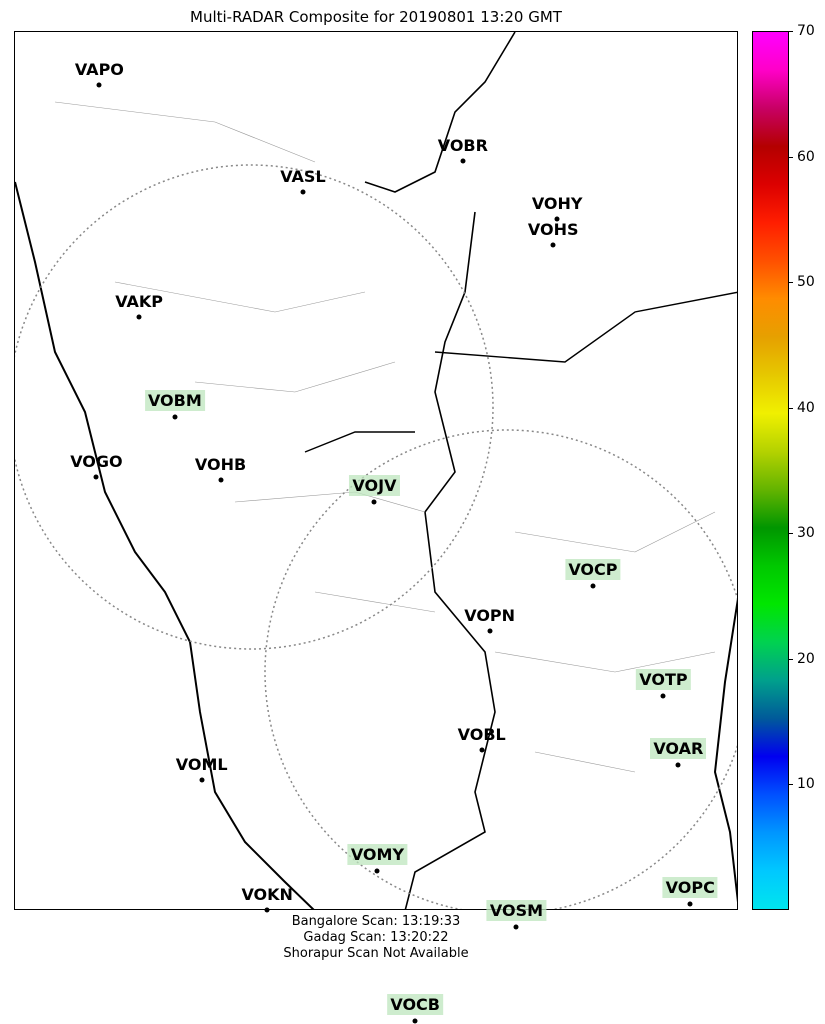  What do you see at coordinates (303, 177) in the screenshot?
I see `station-label: VASL` at bounding box center [303, 177].